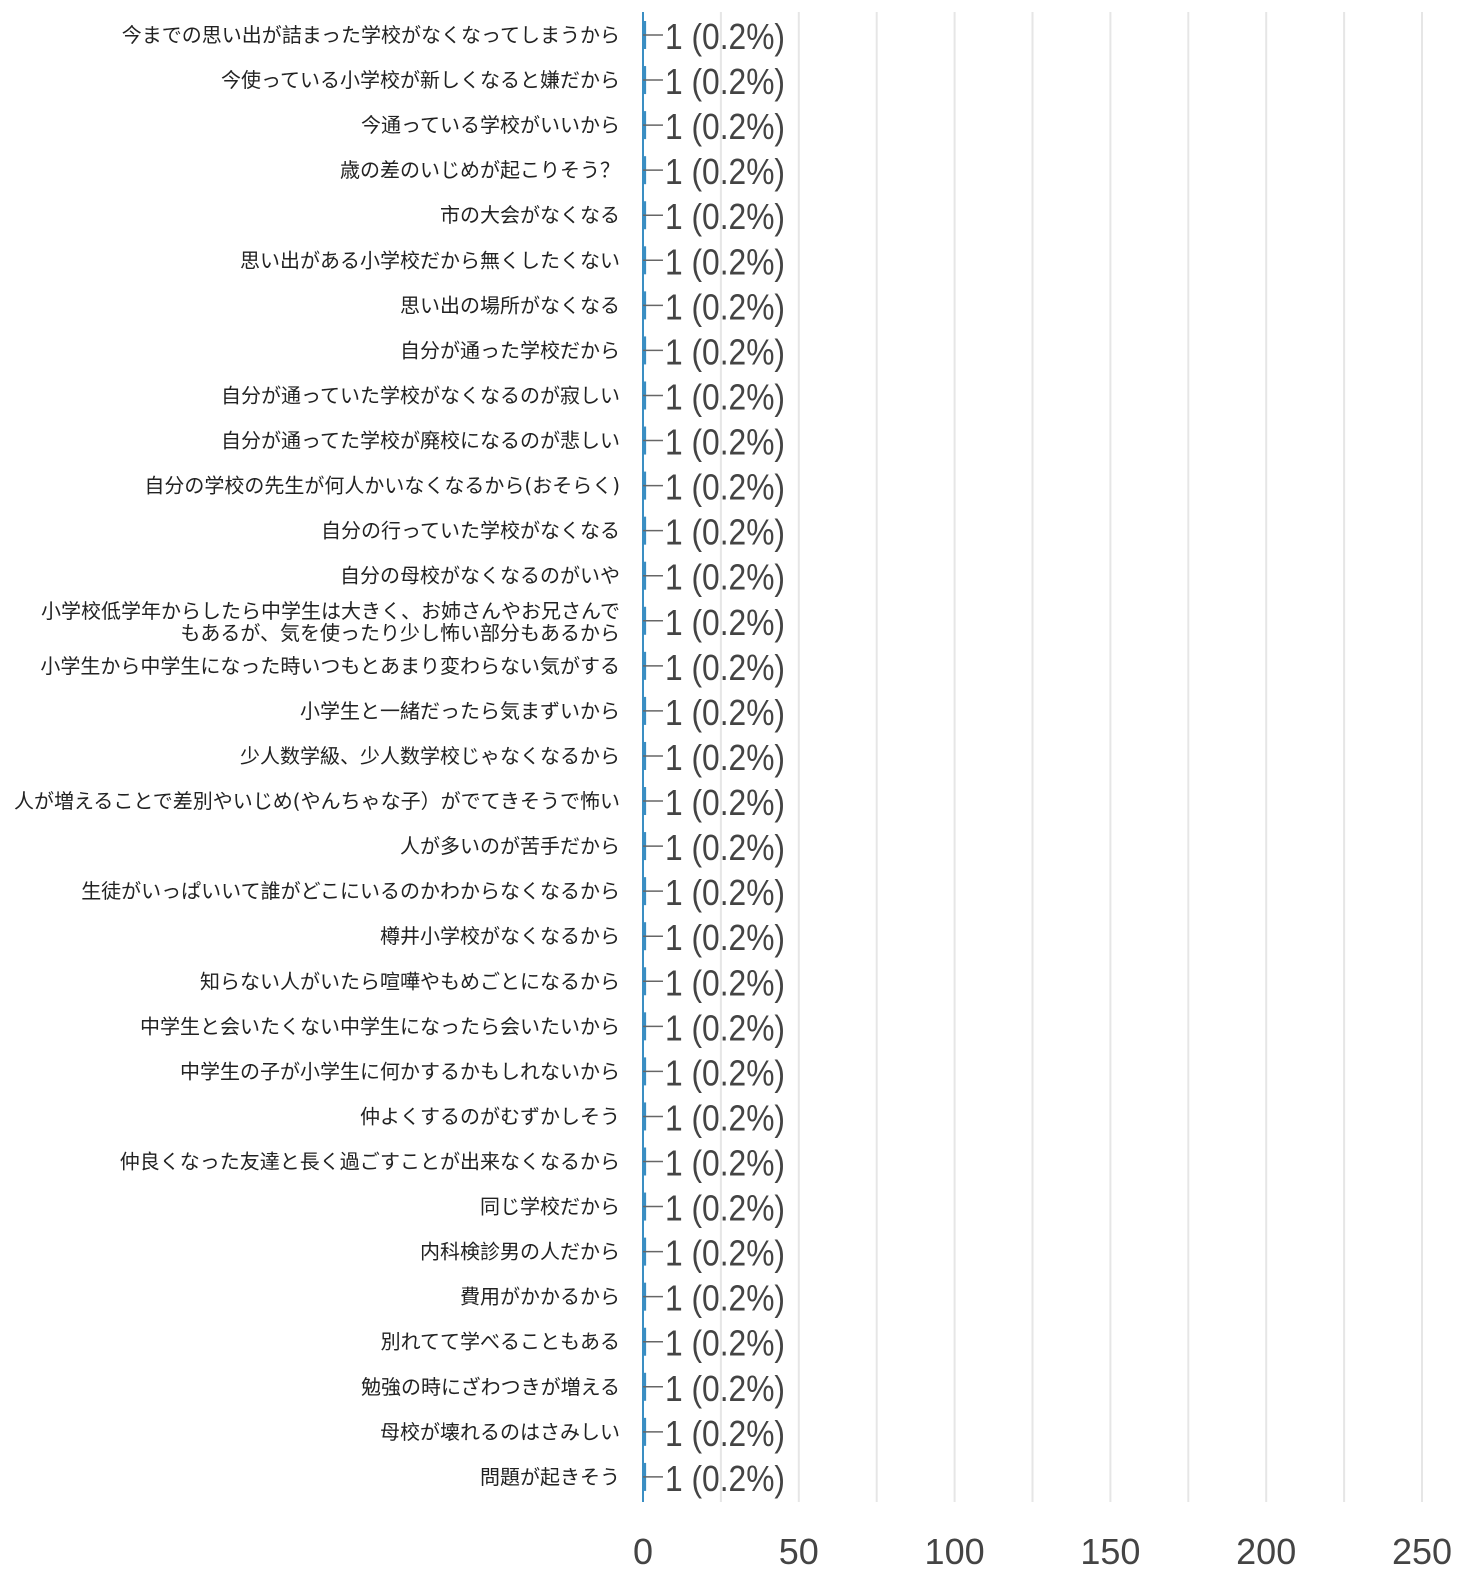 This screenshot has height=1582, width=1475. Describe the element at coordinates (382, 486) in the screenshot. I see `category-label: 自分の学校の先生が何人かいなくなるから(おそらく)` at that location.